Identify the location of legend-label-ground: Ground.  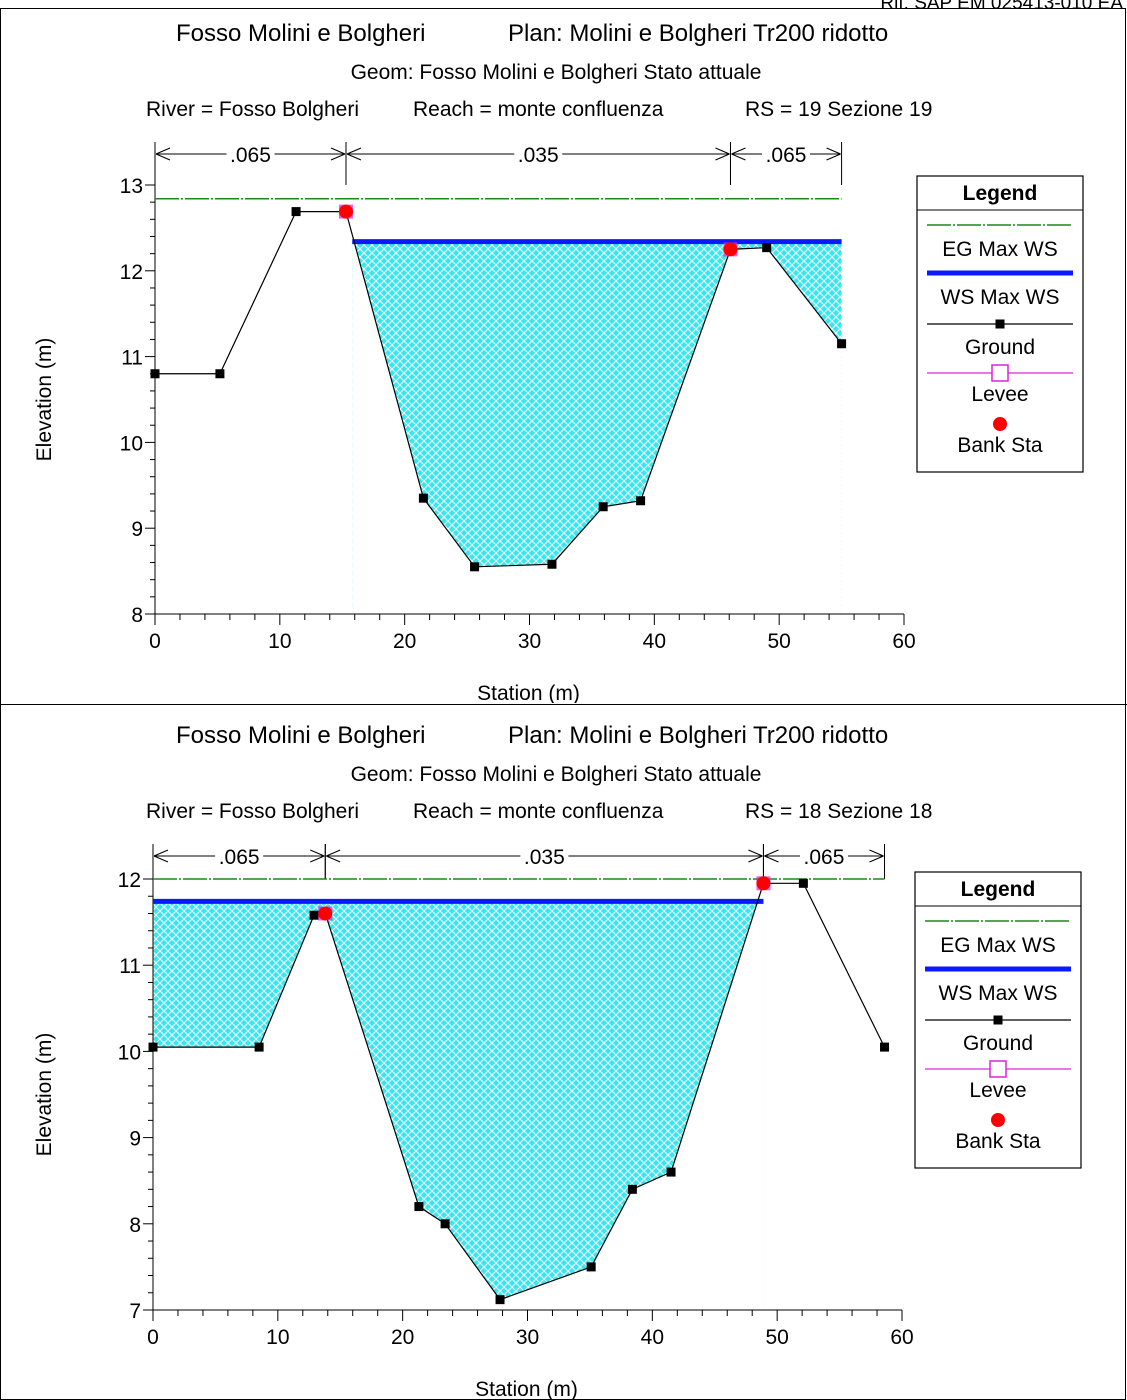
(998, 1043).